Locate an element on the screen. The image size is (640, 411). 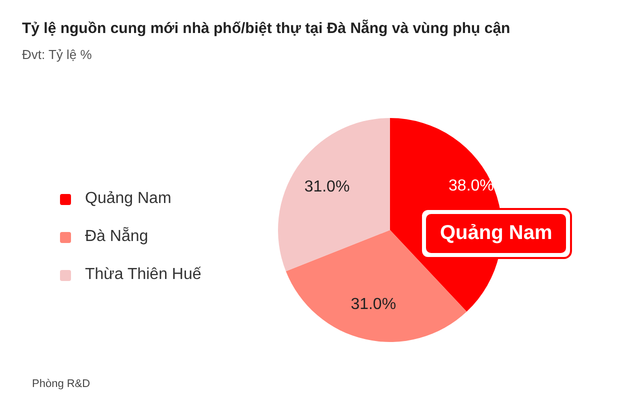
legend-label: Thừa Thiên Huế is located at coordinates (143, 275).